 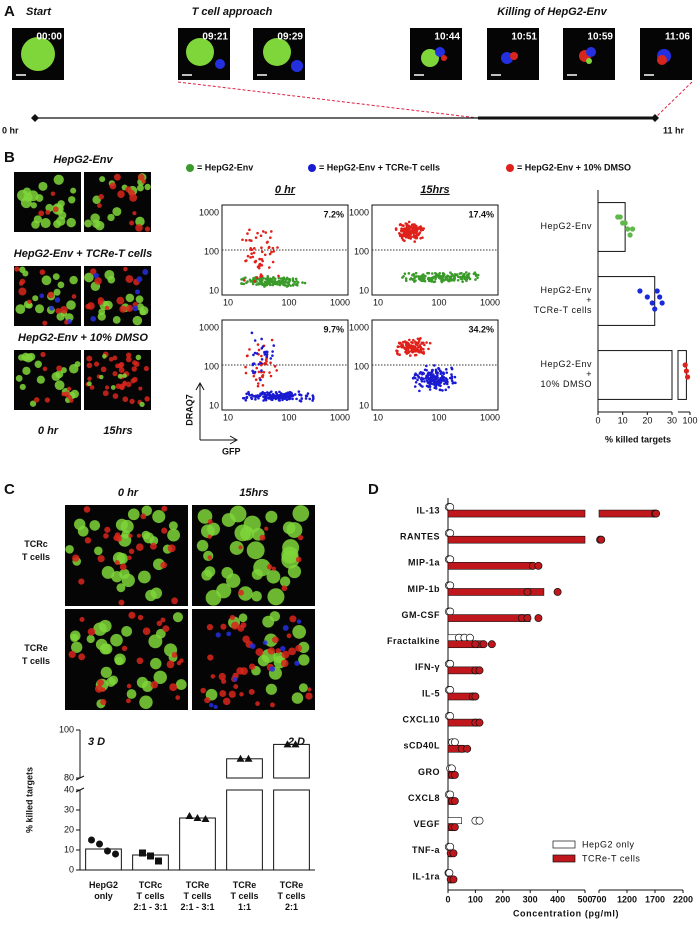 I want to click on row-label-line: TCRe, so click(x=36, y=648).